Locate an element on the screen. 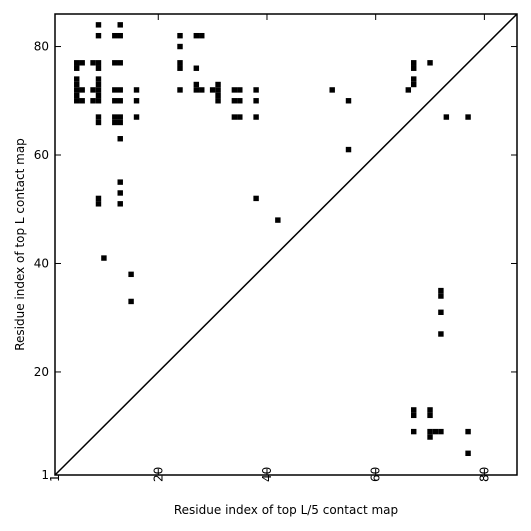 This screenshot has width=531, height=531. x-tick-label: 1 is located at coordinates (55, 478).